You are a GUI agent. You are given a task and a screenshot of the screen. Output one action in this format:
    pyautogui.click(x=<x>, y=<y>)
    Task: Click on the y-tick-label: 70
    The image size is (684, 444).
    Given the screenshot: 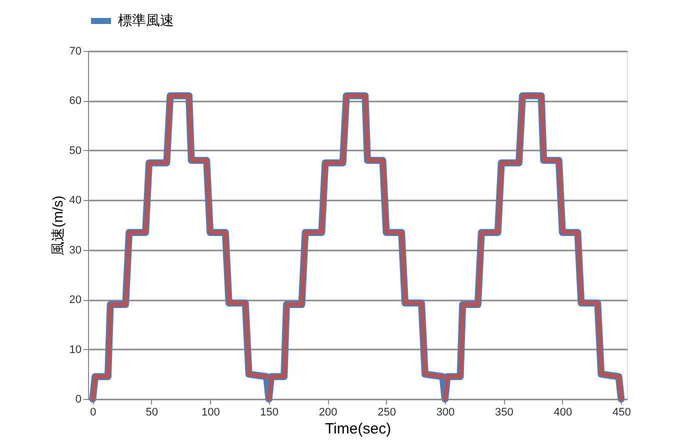 What is the action you would take?
    pyautogui.click(x=75, y=52)
    